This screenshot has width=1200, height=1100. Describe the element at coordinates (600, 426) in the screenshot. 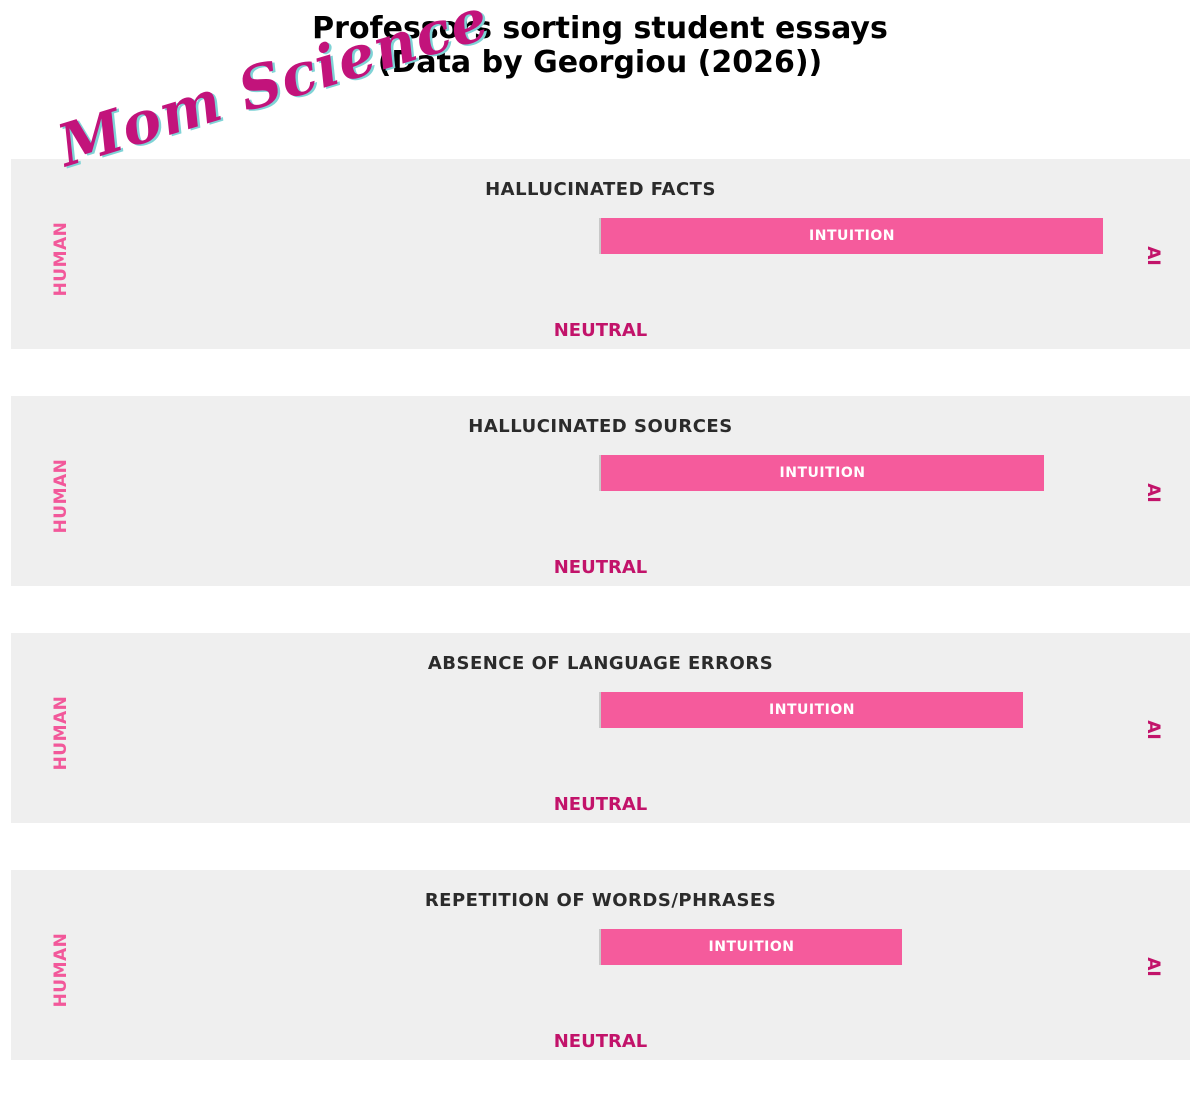

I see `panel-title: HALLUCINATED SOURCES` at that location.